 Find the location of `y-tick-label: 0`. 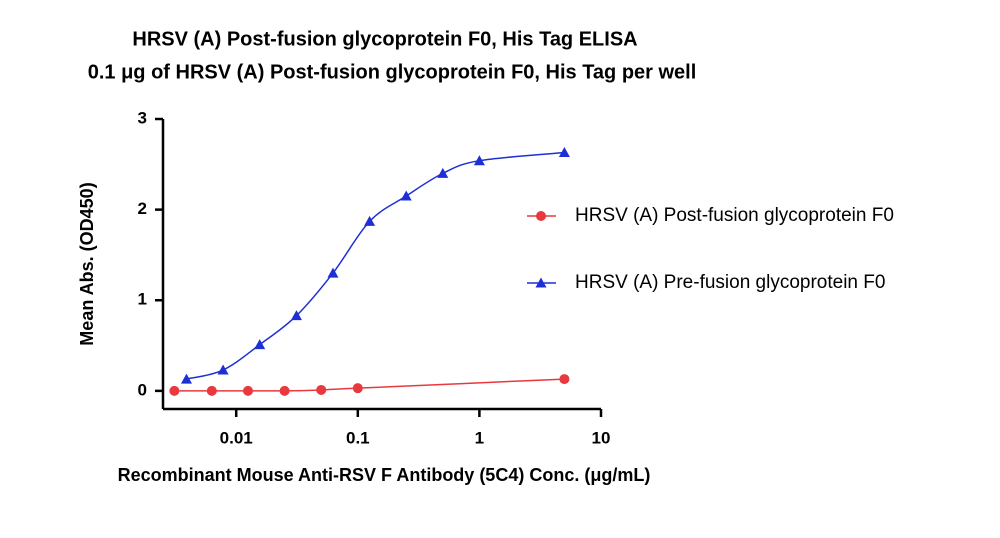

y-tick-label: 0 is located at coordinates (142, 389).